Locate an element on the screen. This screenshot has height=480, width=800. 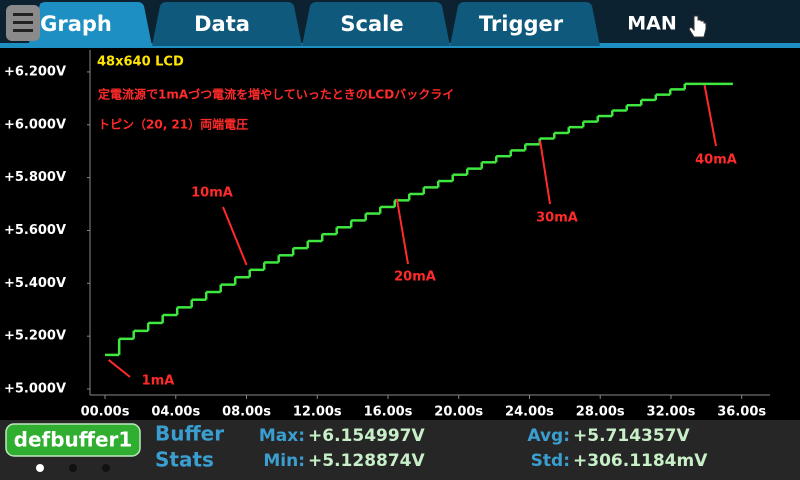
tab-scale is located at coordinates (376, 24).